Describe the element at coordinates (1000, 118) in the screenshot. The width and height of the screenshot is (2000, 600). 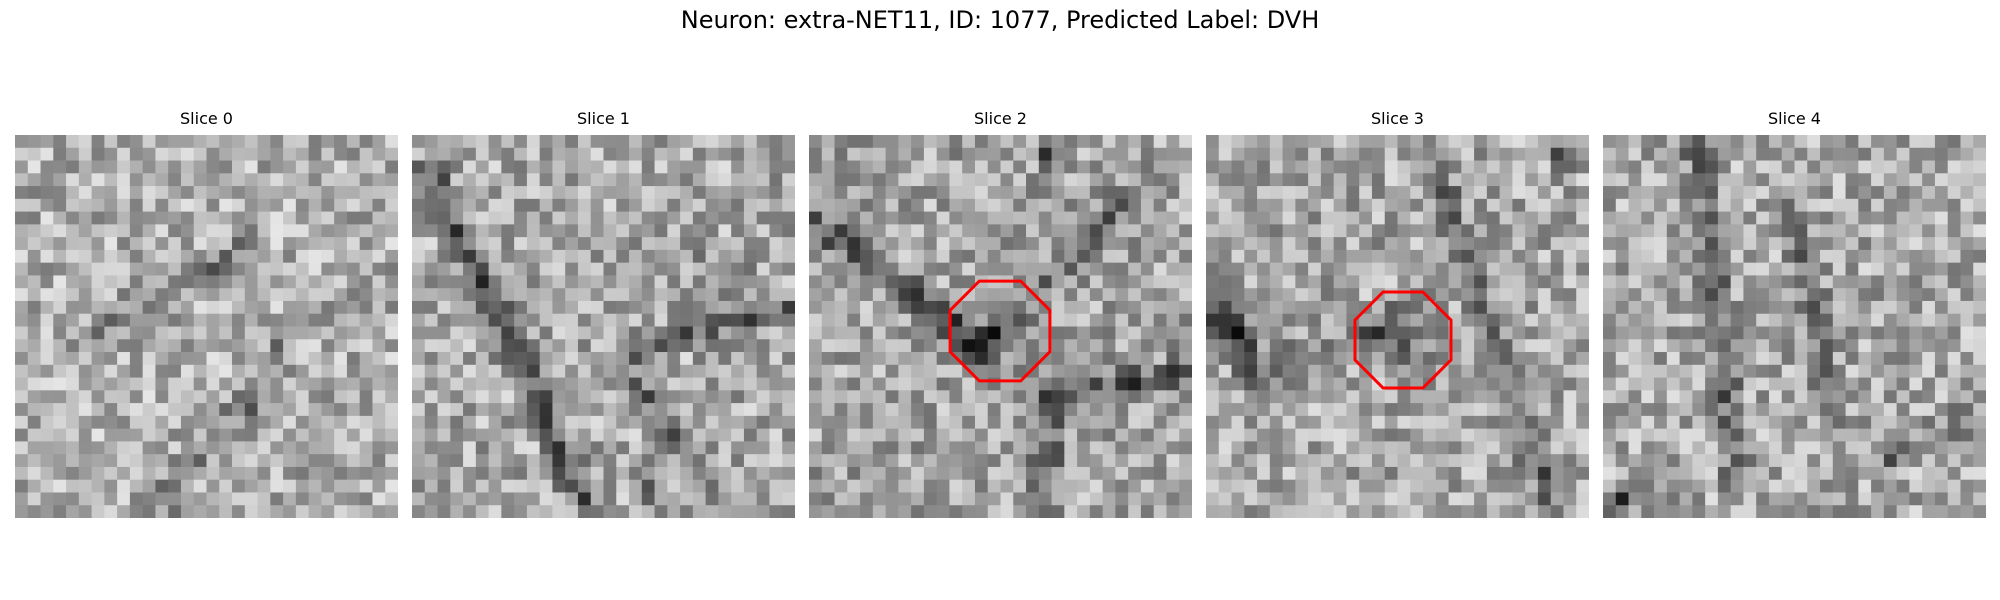
I see `slice-title: Slice 2` at that location.